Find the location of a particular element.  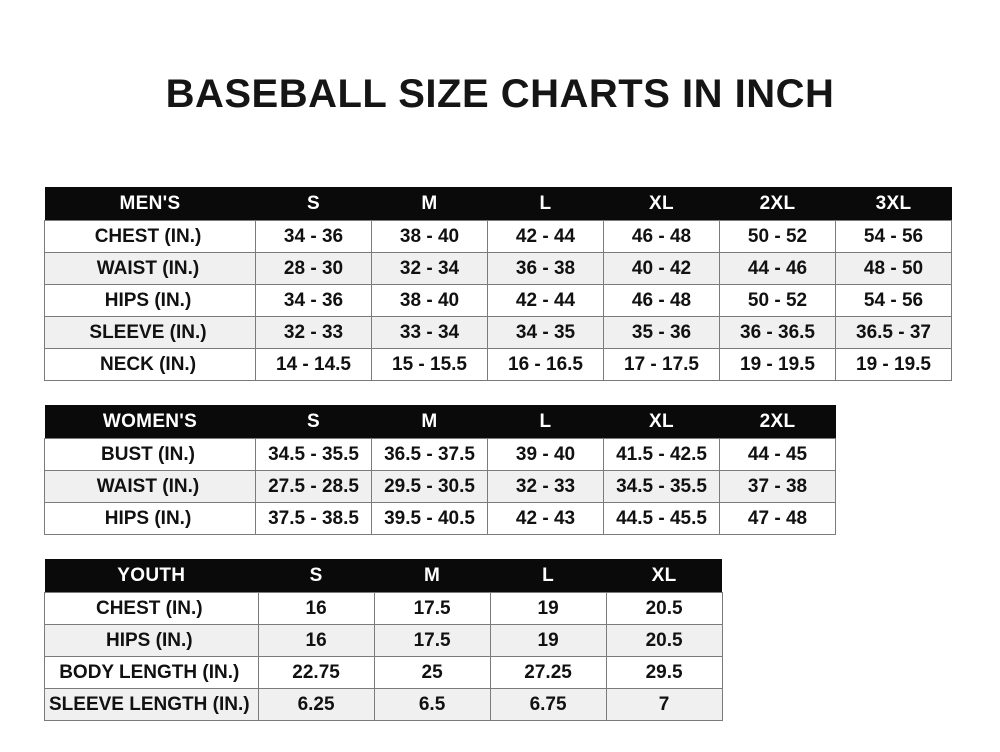

table-cell: 25 is located at coordinates (432, 672).